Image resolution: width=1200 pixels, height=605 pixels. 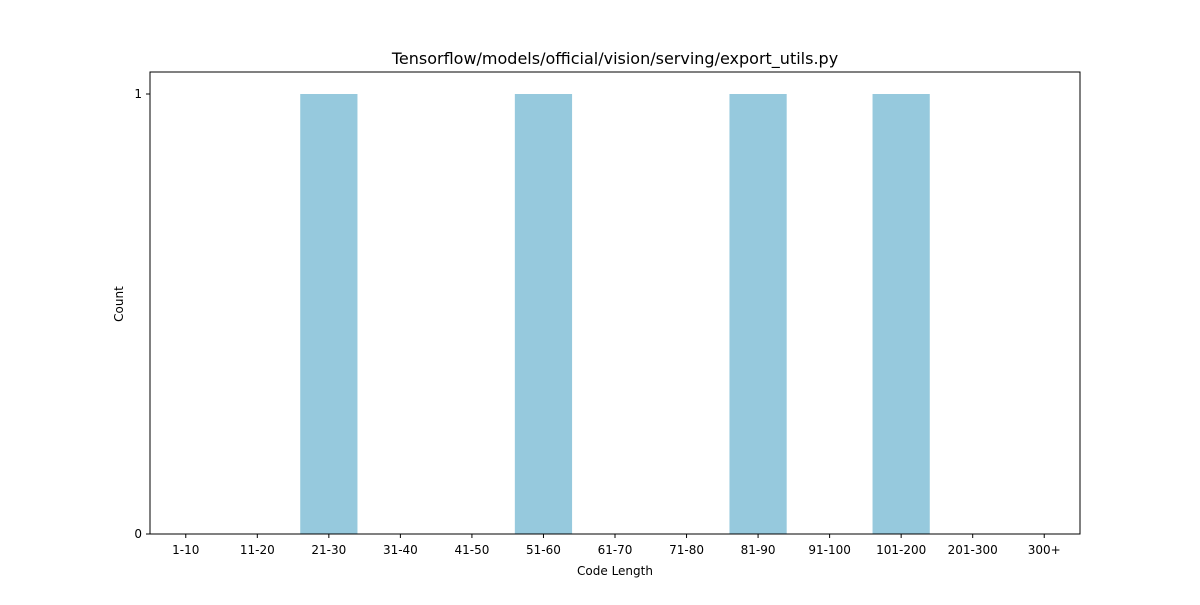 I want to click on x-tick-label: 71-80, so click(x=686, y=550).